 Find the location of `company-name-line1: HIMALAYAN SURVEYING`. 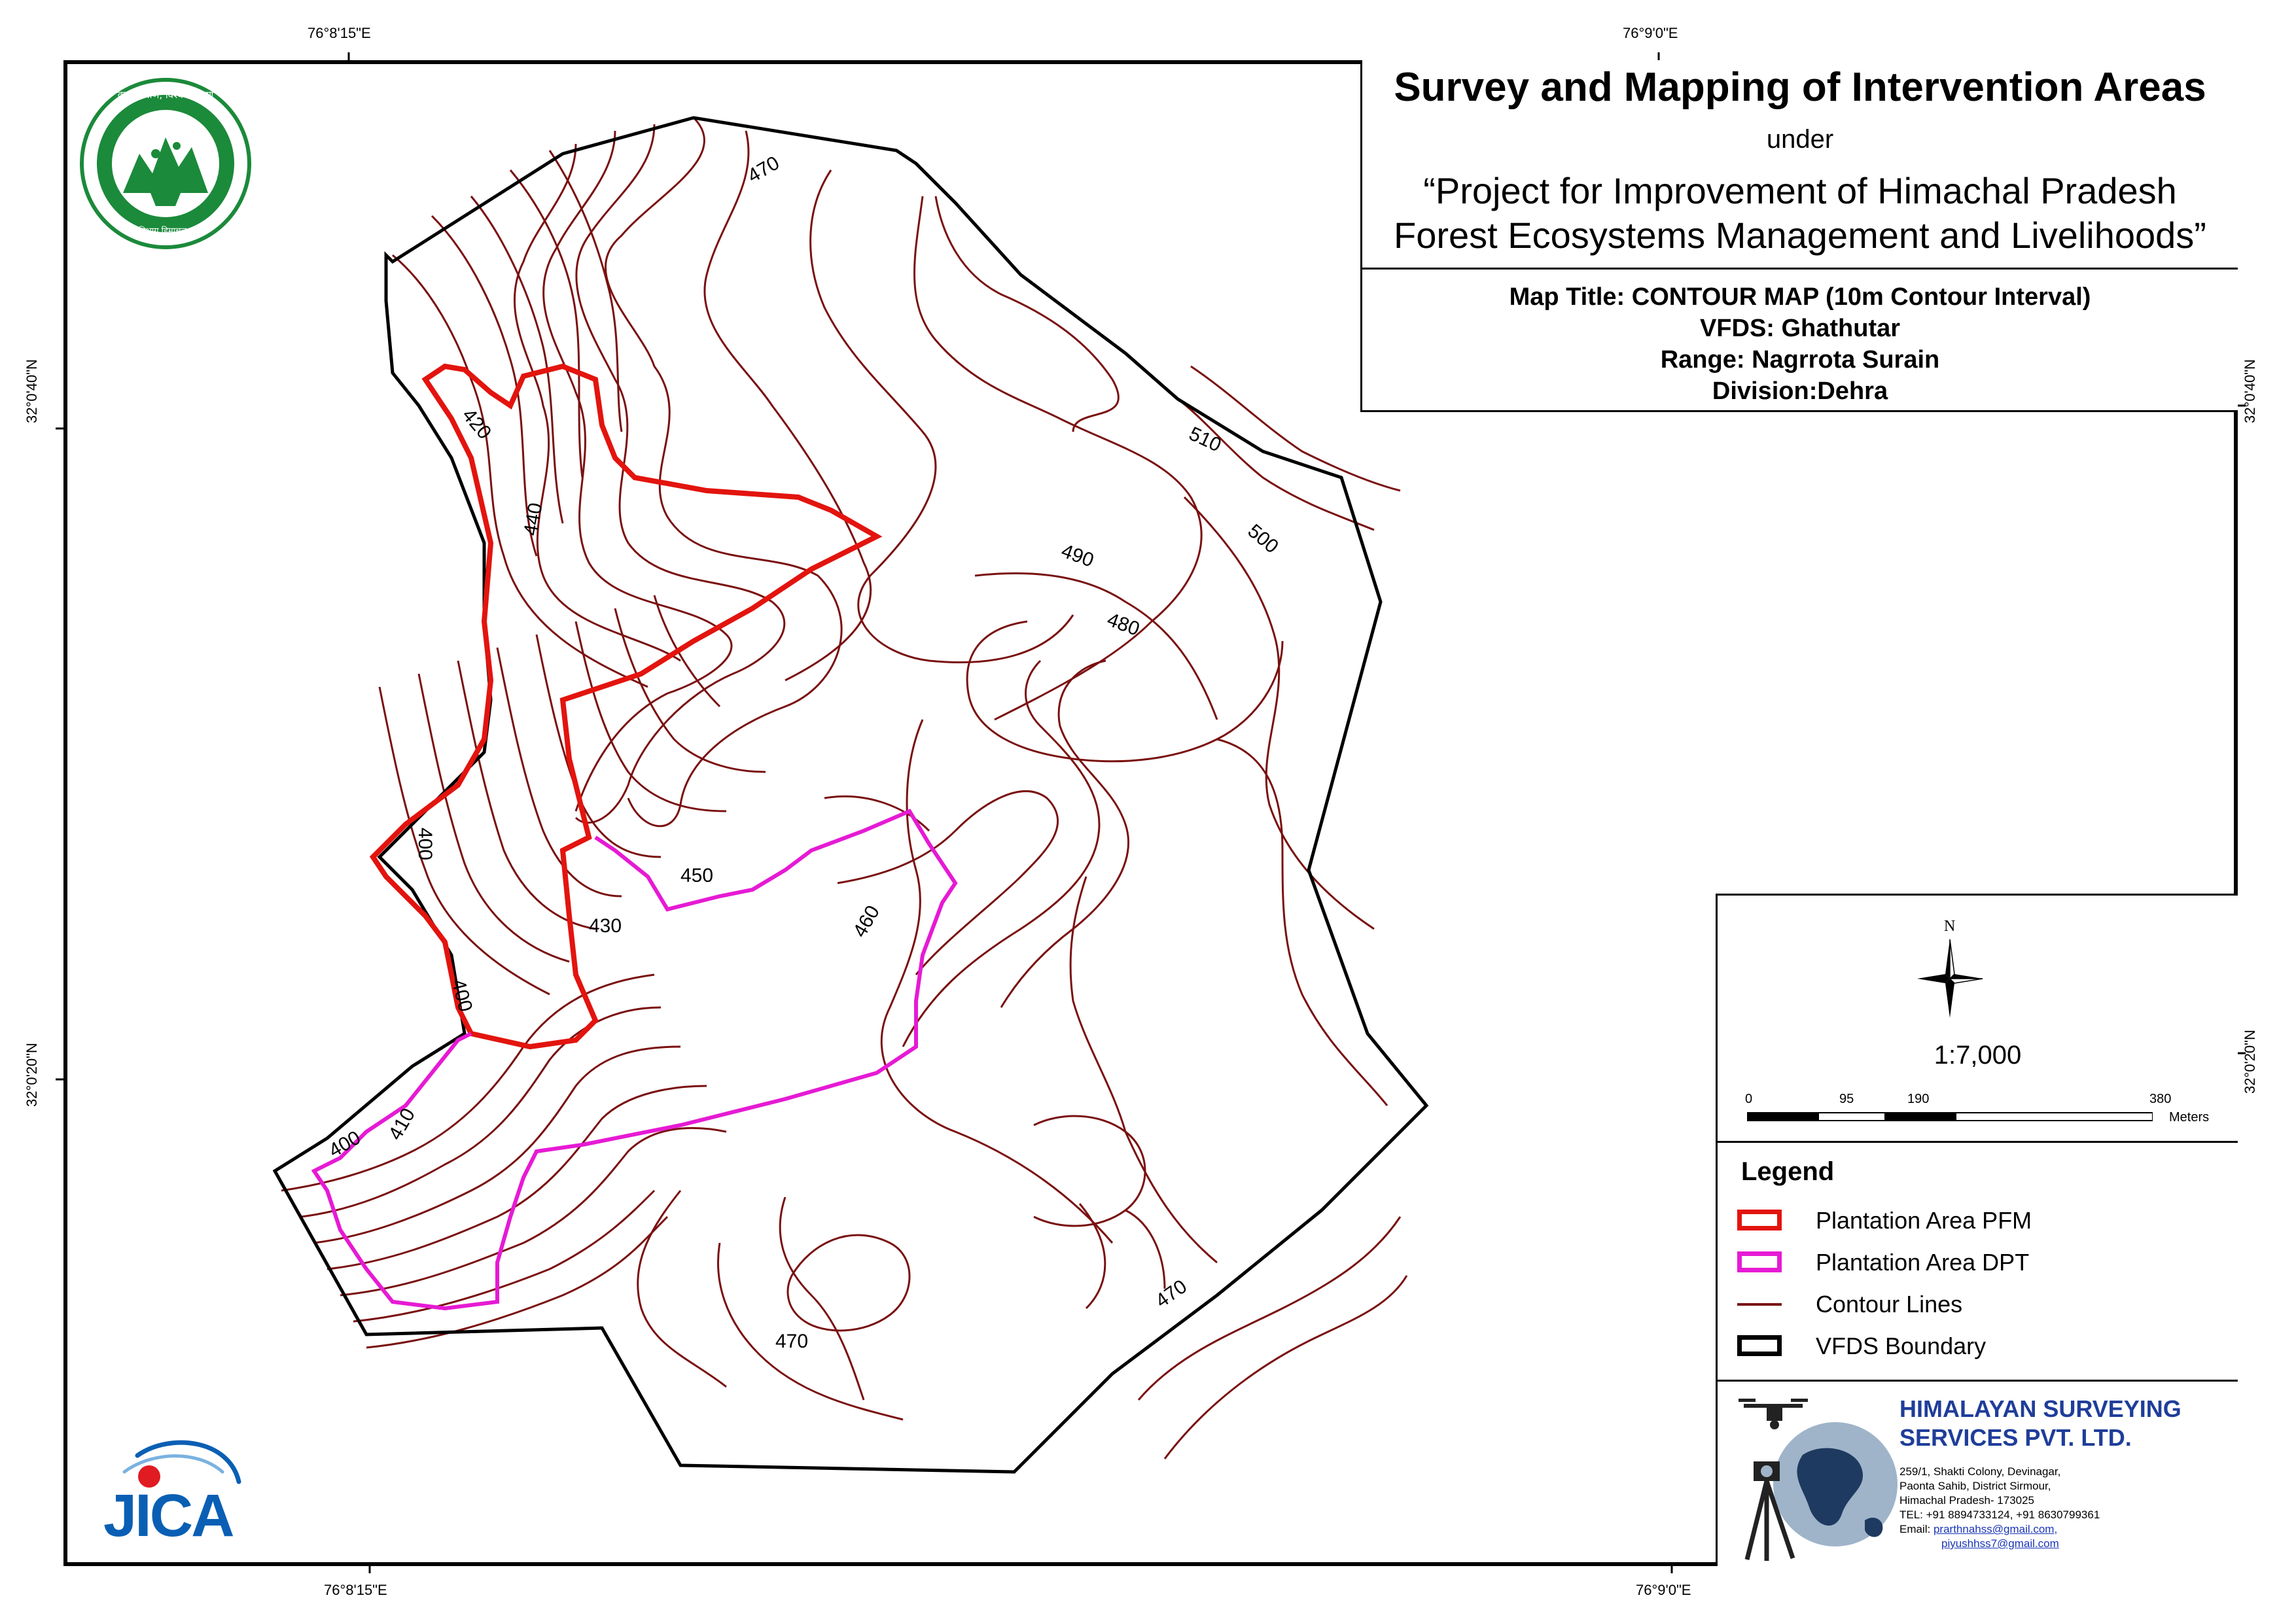

company-name-line1: HIMALAYAN SURVEYING is located at coordinates (2040, 1408).